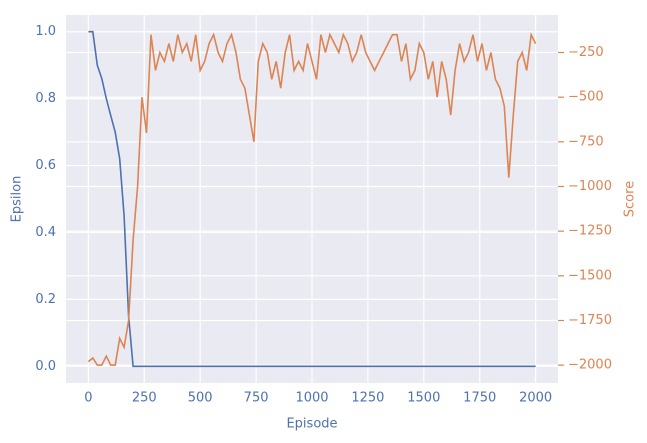 The width and height of the screenshot is (647, 443). What do you see at coordinates (590, 320) in the screenshot?
I see `y2-tick-label: −1750` at bounding box center [590, 320].